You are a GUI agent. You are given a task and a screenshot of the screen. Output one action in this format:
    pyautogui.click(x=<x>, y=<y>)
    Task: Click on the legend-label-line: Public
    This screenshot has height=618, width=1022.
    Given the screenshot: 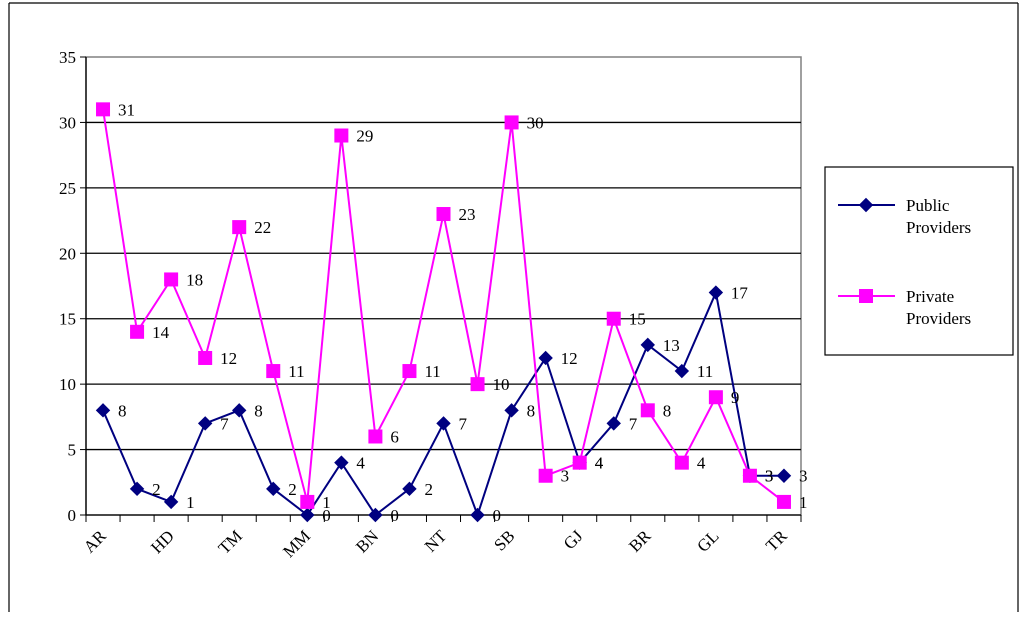 What is the action you would take?
    pyautogui.click(x=928, y=205)
    